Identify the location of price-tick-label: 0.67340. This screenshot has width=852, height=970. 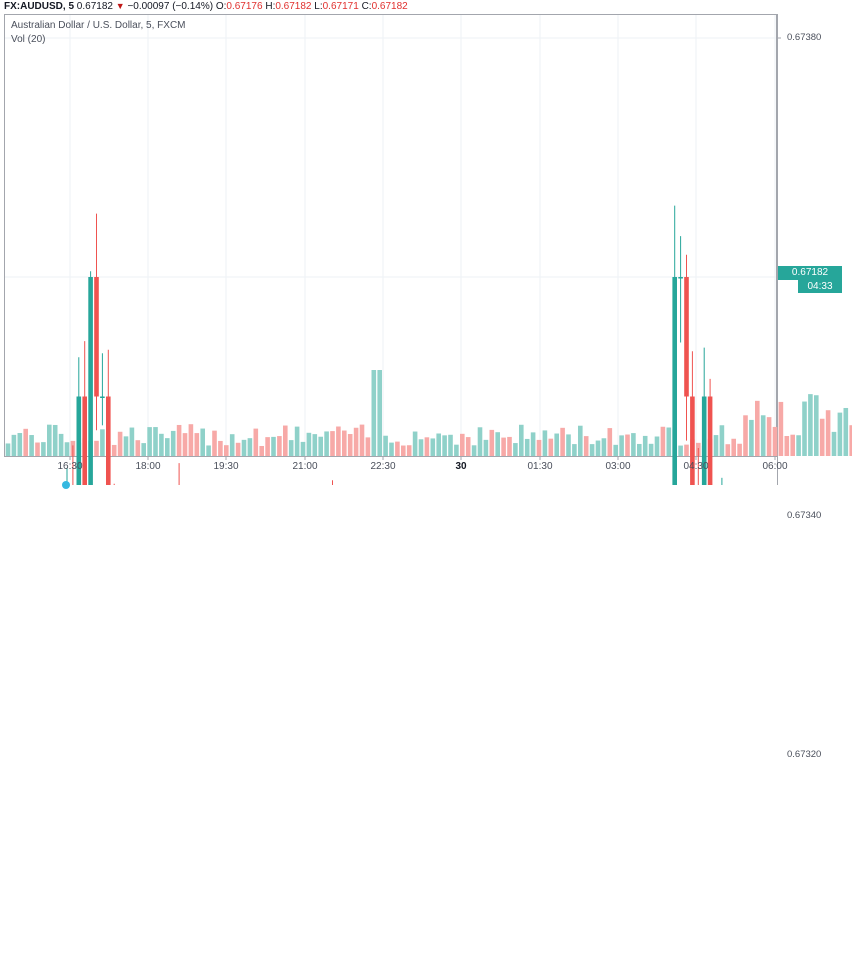
(804, 515).